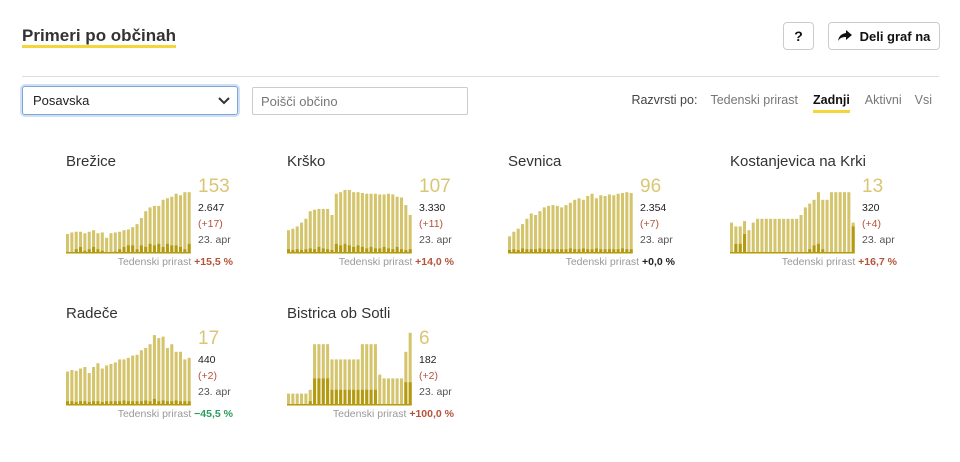  Describe the element at coordinates (754, 100) in the screenshot. I see `sort-option-weekly-growth: Tedenski prirast` at that location.